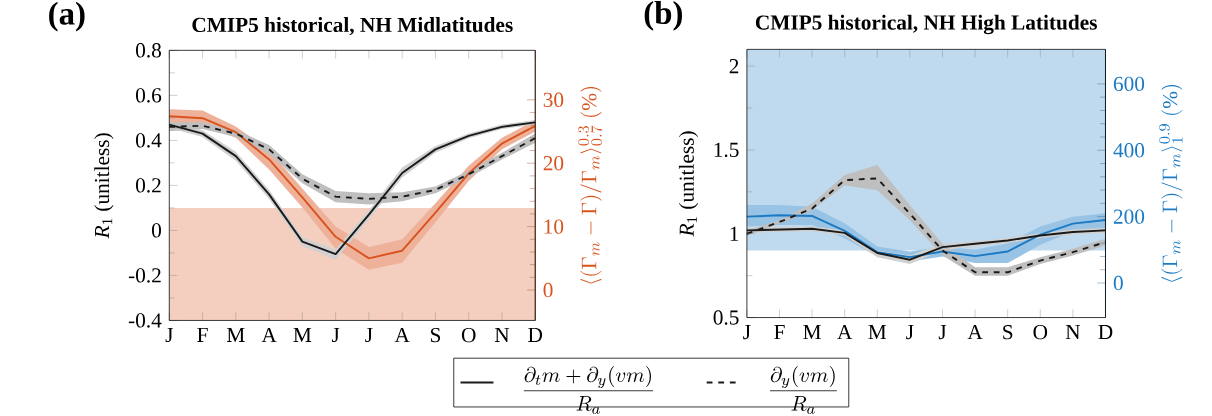 The image size is (1212, 416). Describe the element at coordinates (803, 389) in the screenshot. I see `legend-label: $\frac{\partial_y(vm)}{R_a}$` at that location.